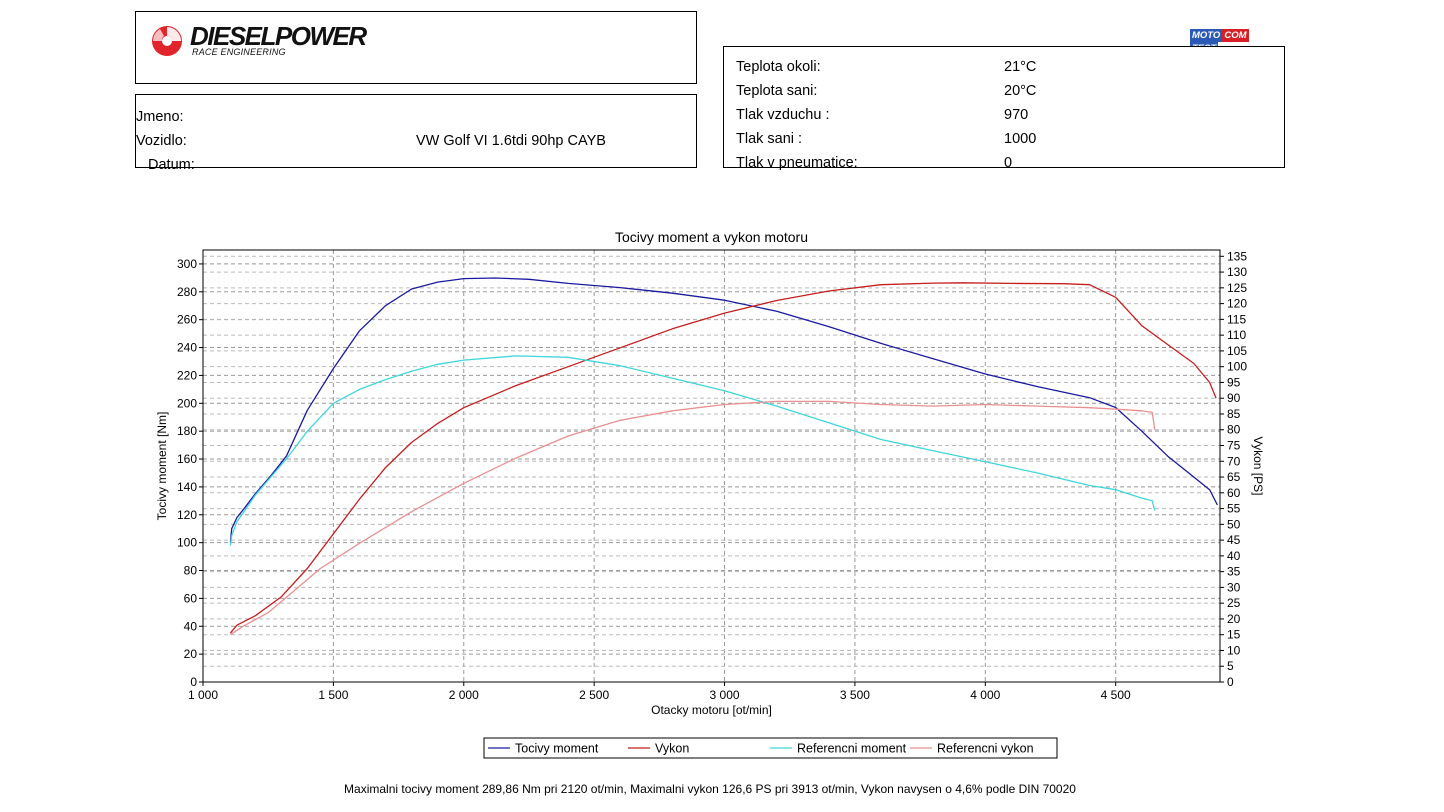  What do you see at coordinates (855, 695) in the screenshot?
I see `x-tick-label: 3 500` at bounding box center [855, 695].